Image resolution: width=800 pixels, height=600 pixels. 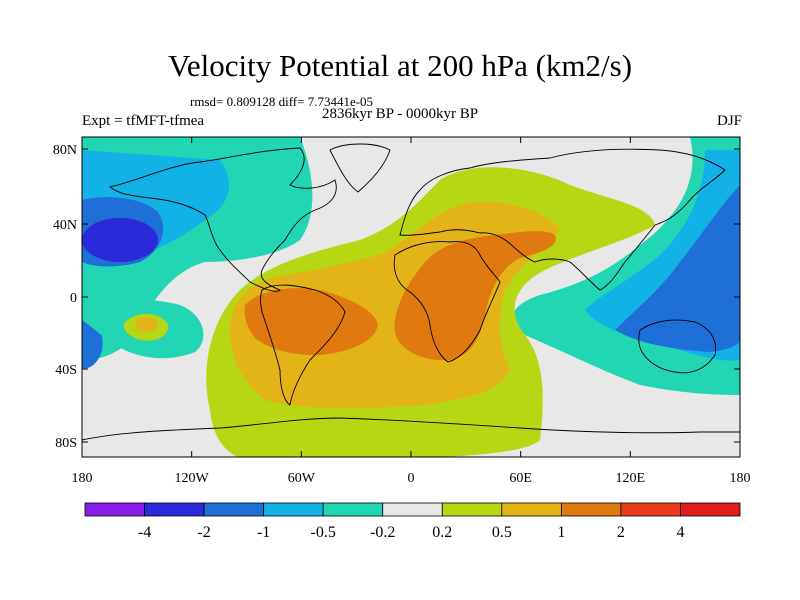 What do you see at coordinates (66, 370) in the screenshot?
I see `lat-label: 40S` at bounding box center [66, 370].